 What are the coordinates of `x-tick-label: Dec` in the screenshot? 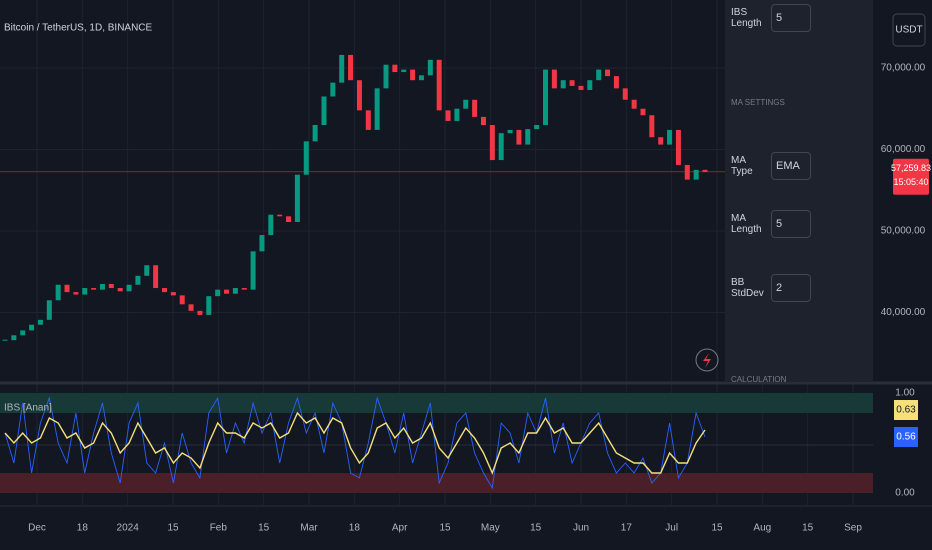 It's located at (37, 528).